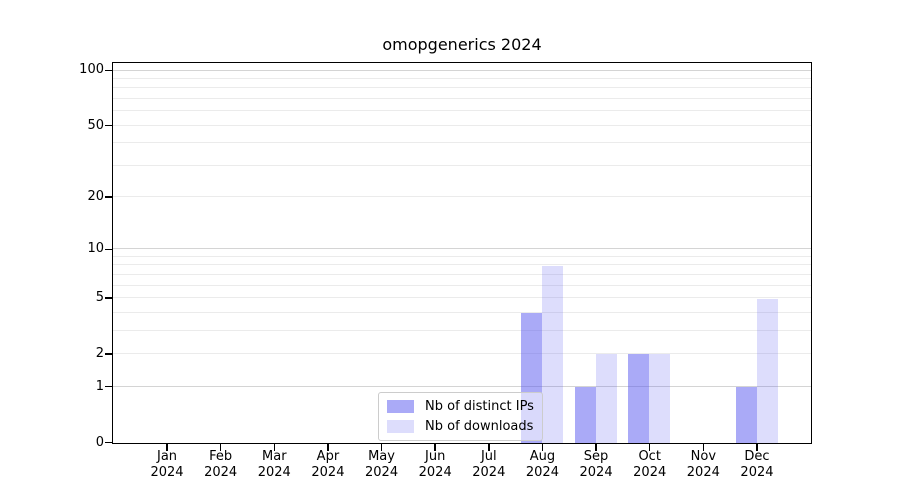 This screenshot has width=900, height=500. What do you see at coordinates (274, 447) in the screenshot?
I see `x-tick-mar` at bounding box center [274, 447].